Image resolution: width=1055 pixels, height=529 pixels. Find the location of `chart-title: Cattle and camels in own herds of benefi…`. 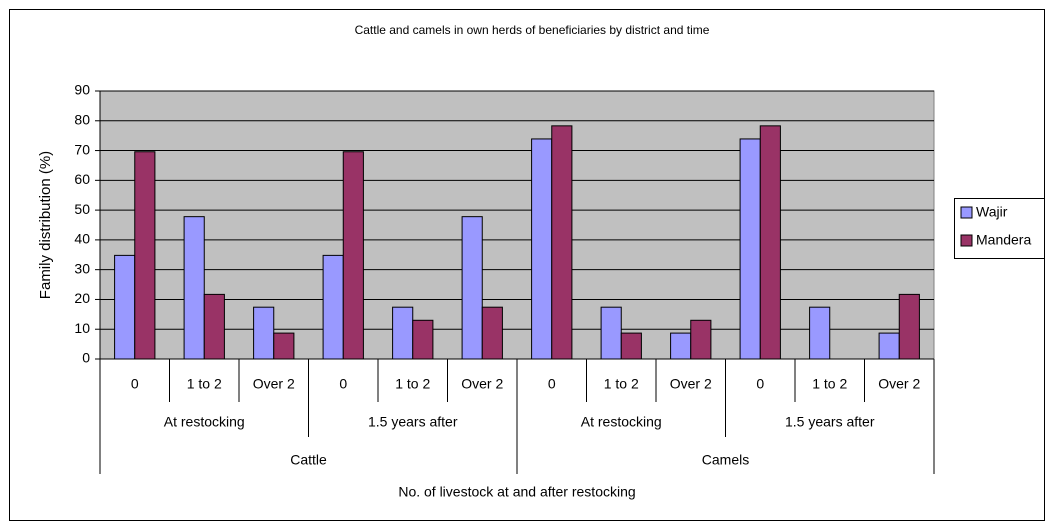

chart-title: Cattle and camels in own herds of benefi… is located at coordinates (532, 30).